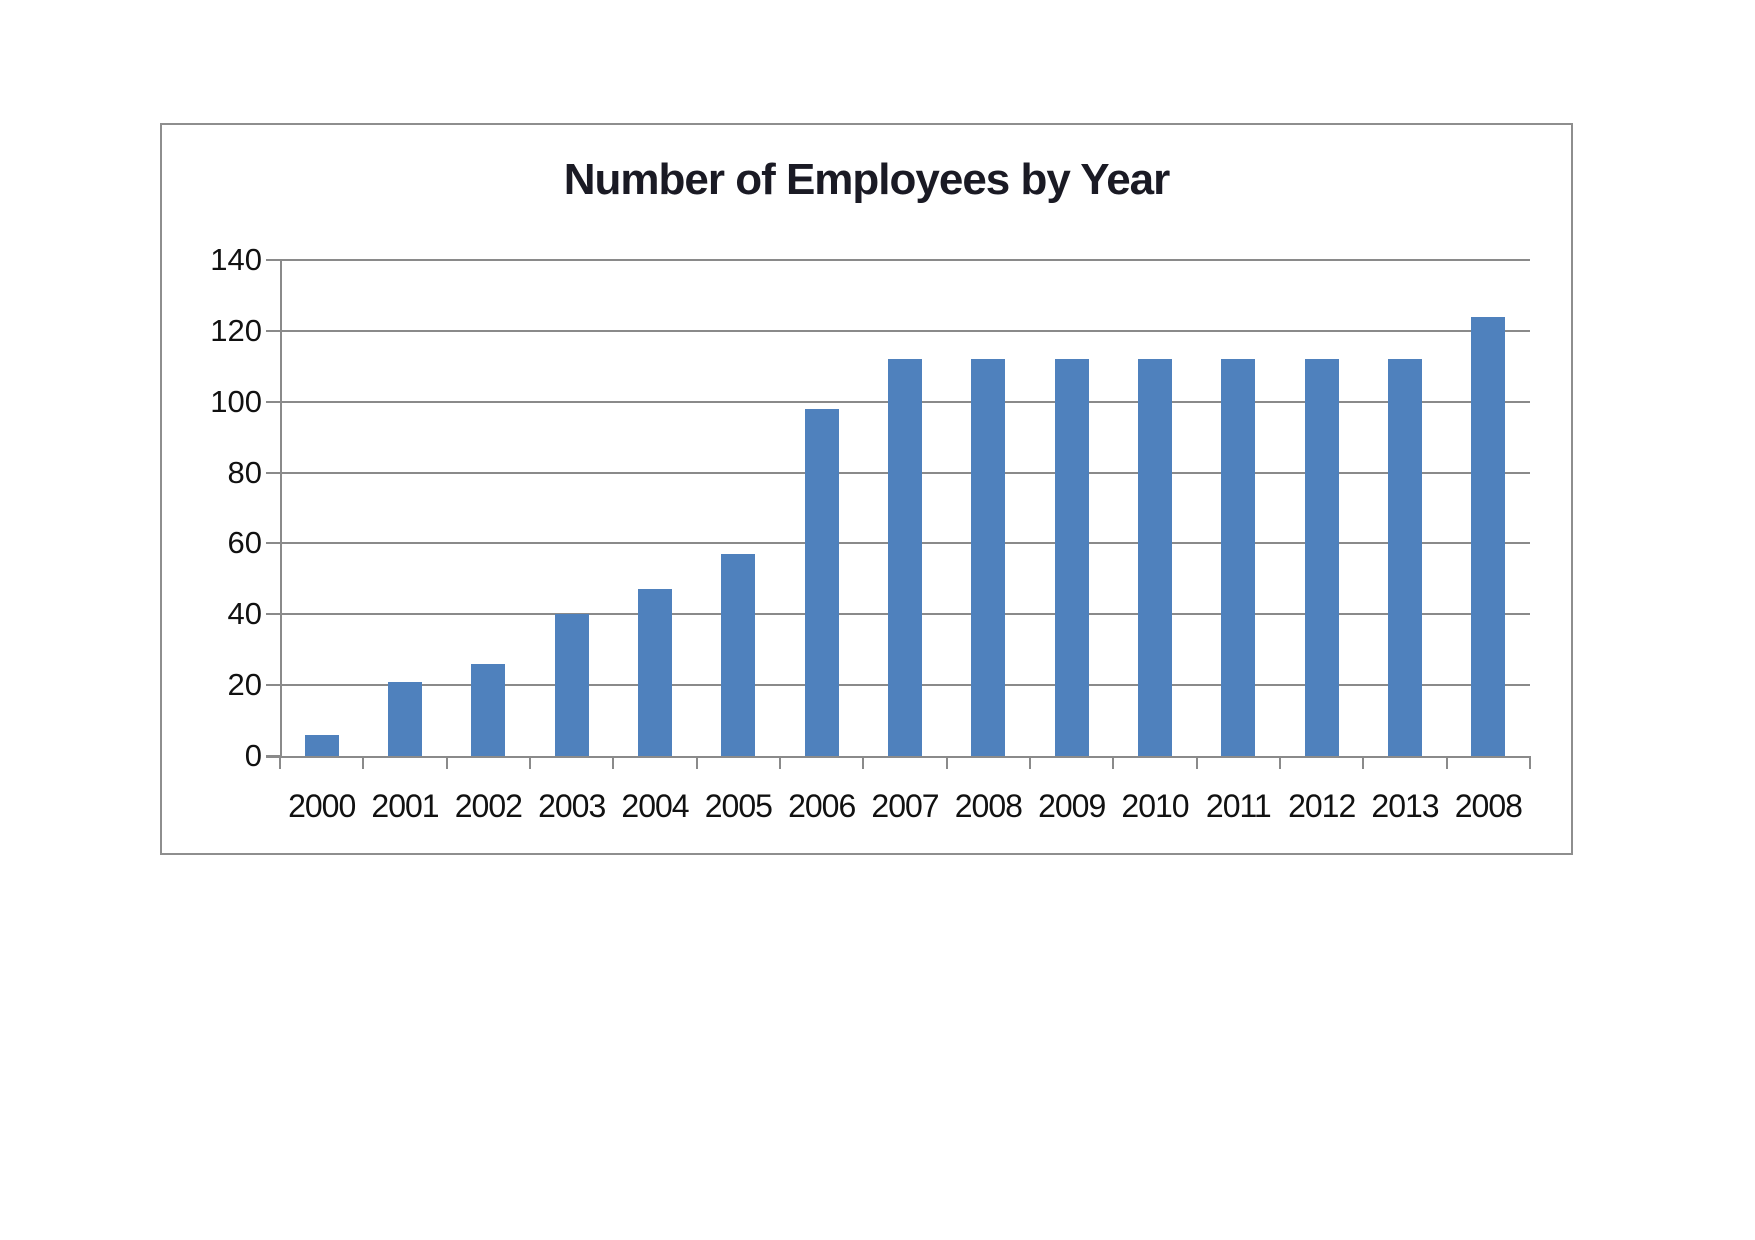 This screenshot has width=1755, height=1240. Describe the element at coordinates (322, 806) in the screenshot. I see `x-label-2000-idx0: 2000` at that location.